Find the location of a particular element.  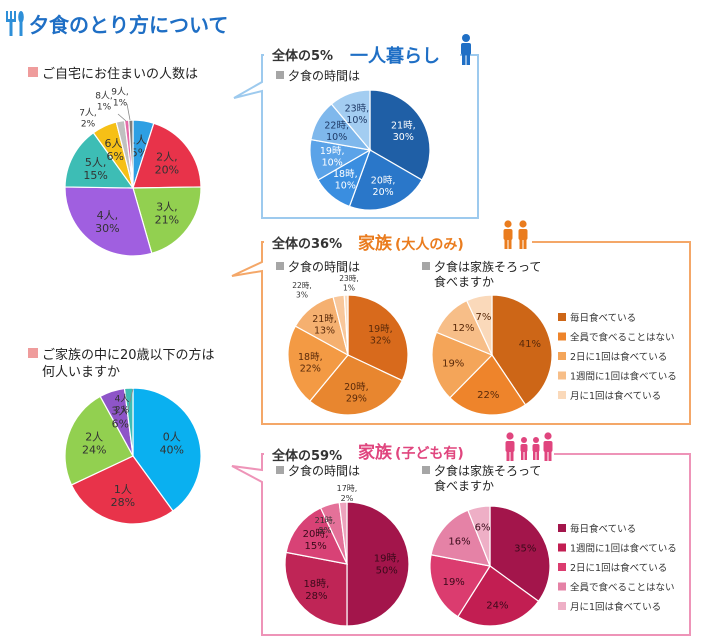

minors-data-label: 0人 40% is located at coordinates (172, 444).